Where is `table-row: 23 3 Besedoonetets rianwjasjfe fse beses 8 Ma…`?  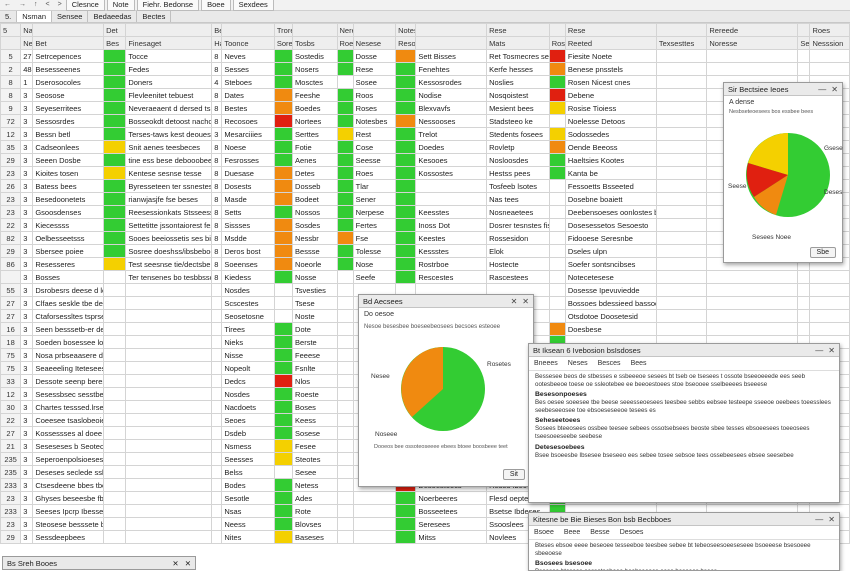
table-row: 23 3 Besedoonetets rianwjasjfe fse beses 8 Ma… is located at coordinates (425, 199).